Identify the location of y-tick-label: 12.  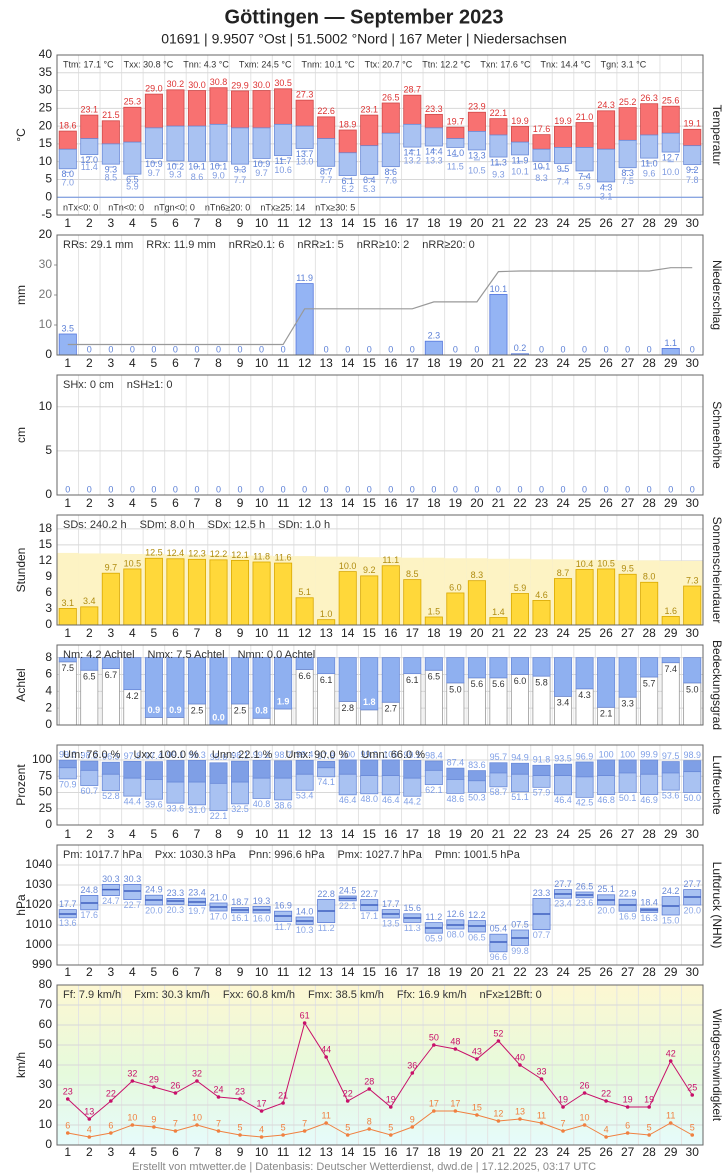
(46, 560).